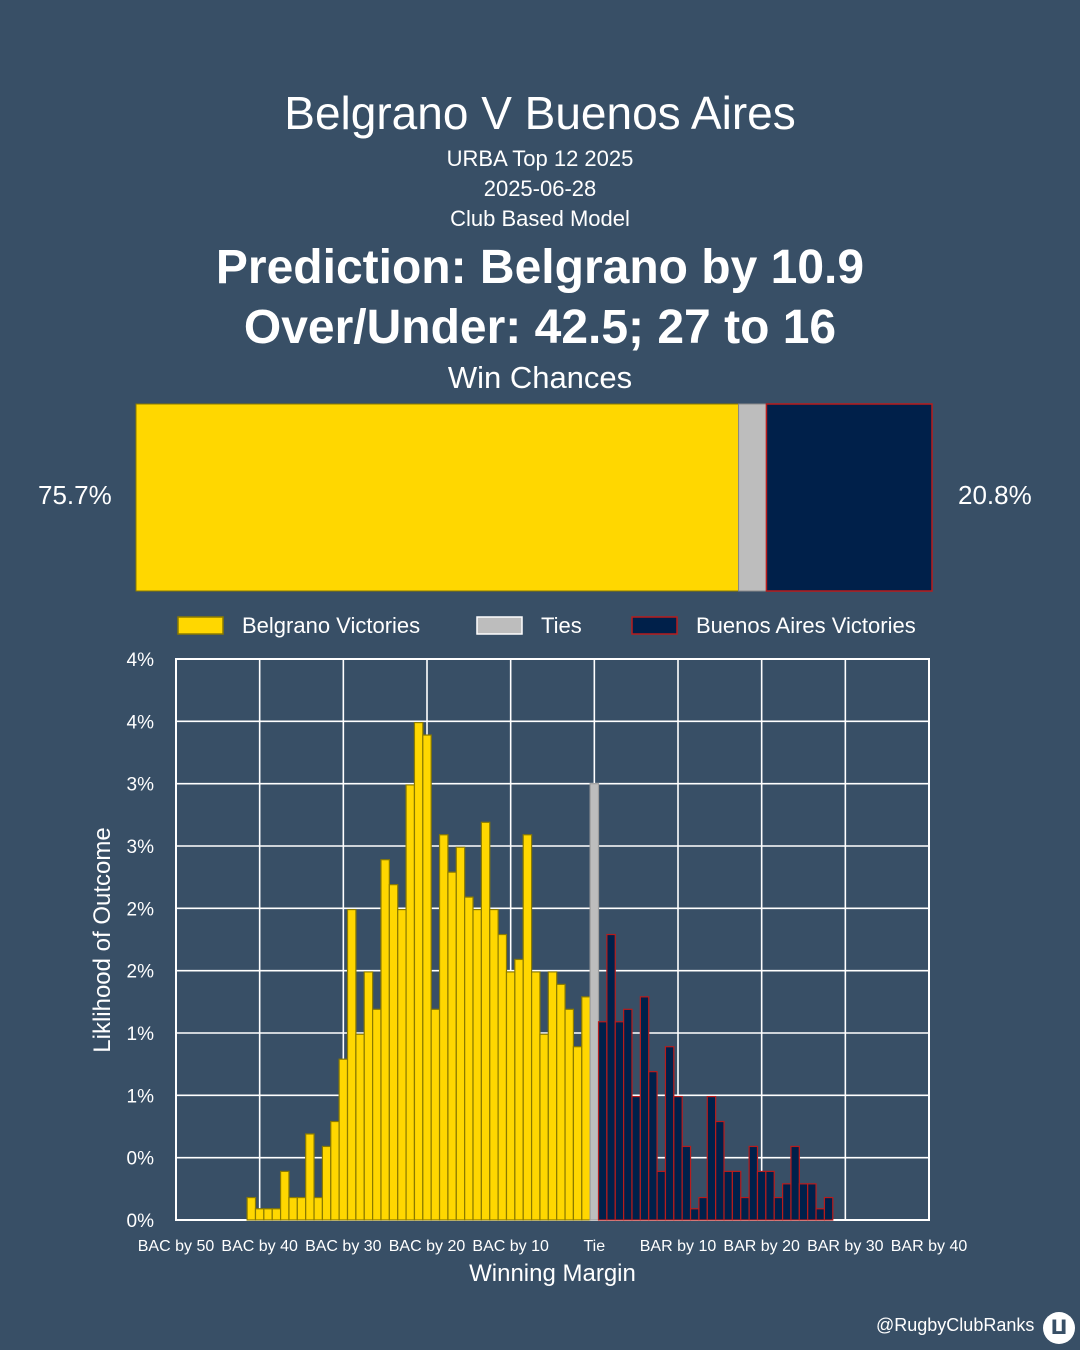 This screenshot has height=1350, width=1080. What do you see at coordinates (761, 1246) in the screenshot?
I see `x-tick-label: BAR by 20` at bounding box center [761, 1246].